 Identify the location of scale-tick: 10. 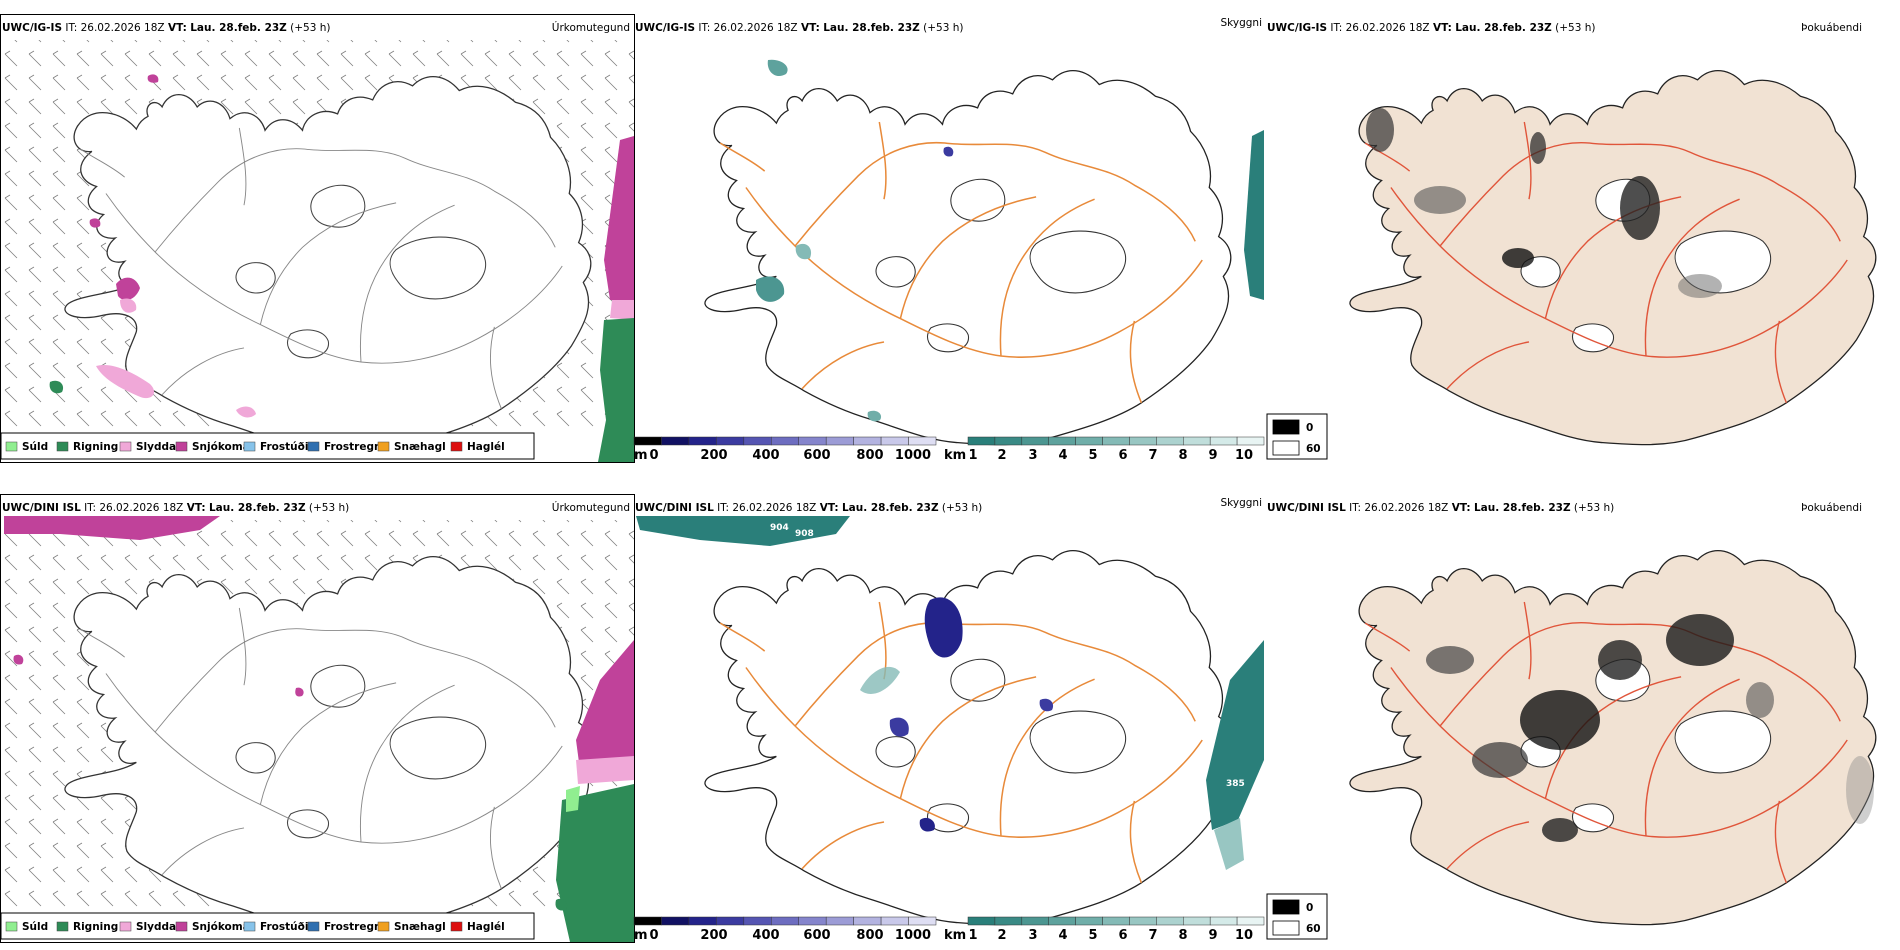
(1244, 935).